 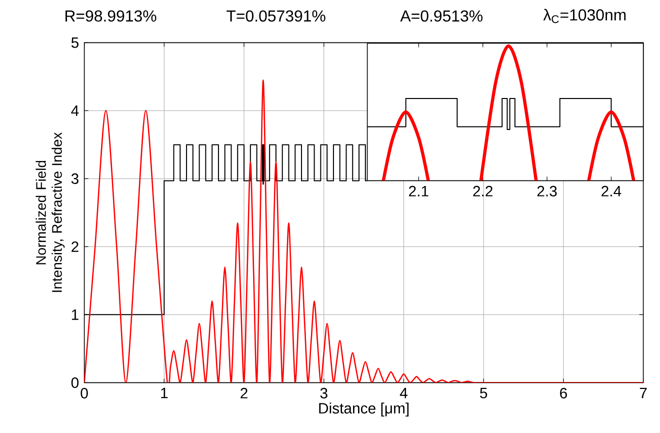 I want to click on x-tick-label: 7, so click(x=643, y=393).